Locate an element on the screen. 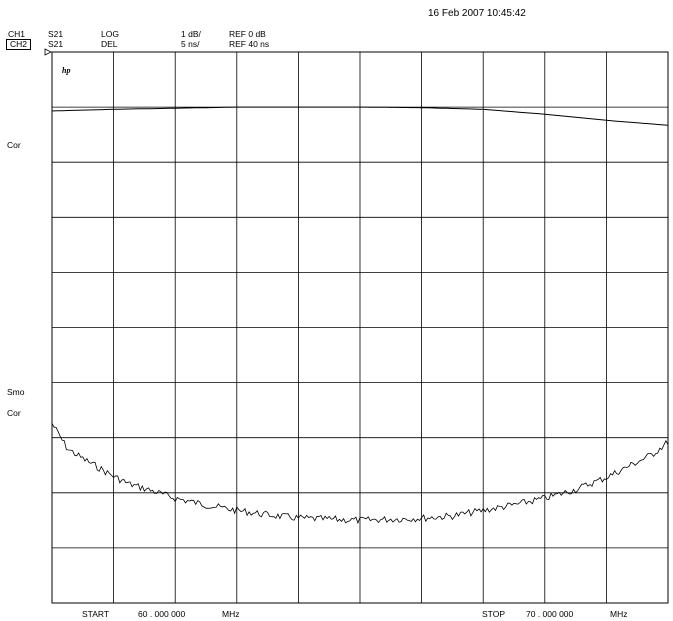 The height and width of the screenshot is (621, 673). hp-logo: hp is located at coordinates (66, 70).